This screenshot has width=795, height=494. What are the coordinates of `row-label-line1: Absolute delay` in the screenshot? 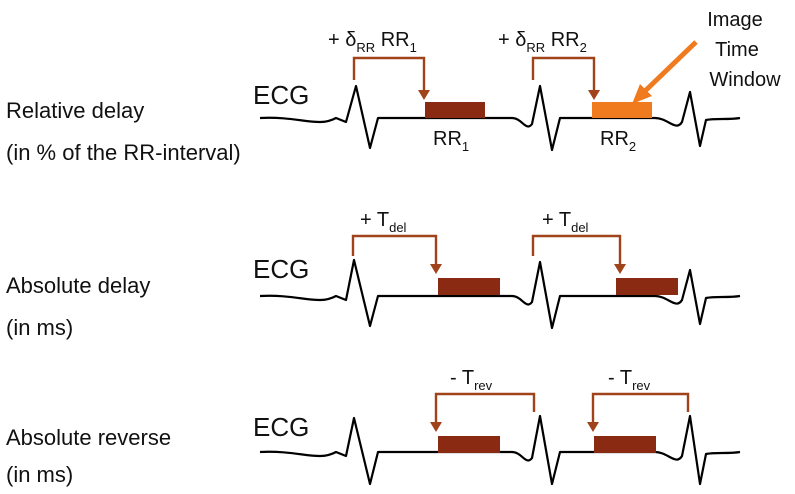 It's located at (78, 285).